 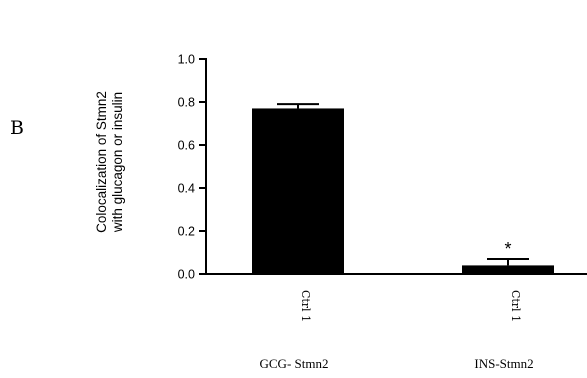 What do you see at coordinates (294, 363) in the screenshot?
I see `group-label: GCG- Stmn2` at bounding box center [294, 363].